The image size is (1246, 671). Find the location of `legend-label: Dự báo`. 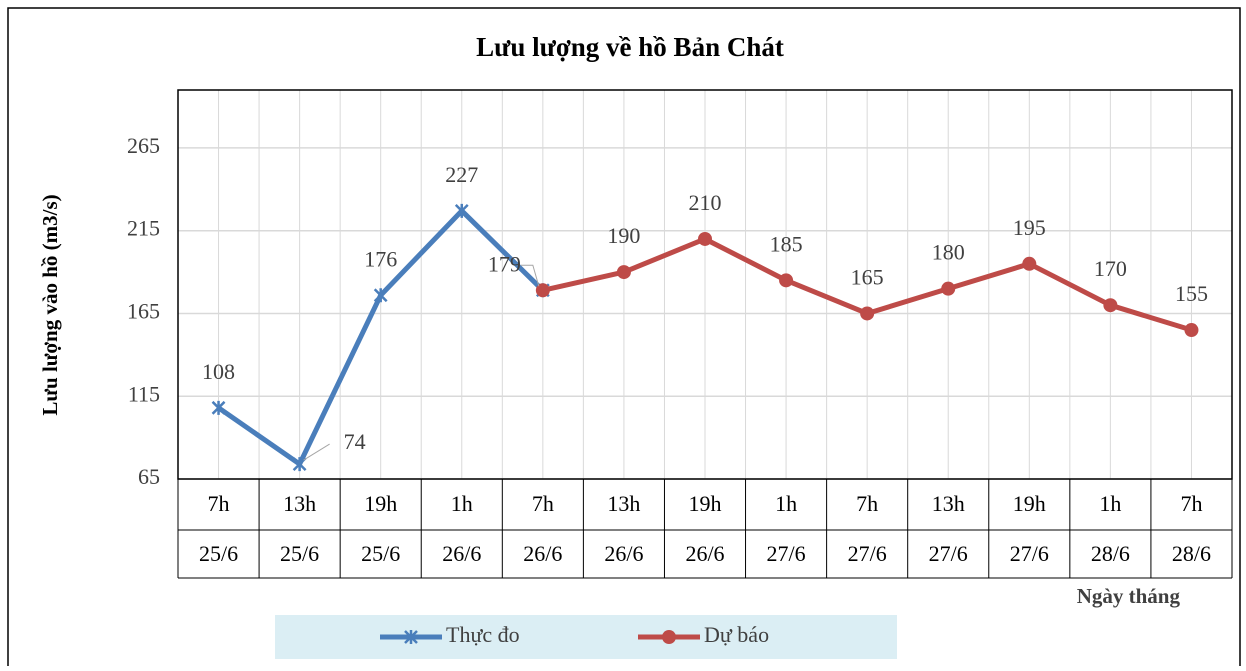

legend-label: Dự báo is located at coordinates (736, 634).